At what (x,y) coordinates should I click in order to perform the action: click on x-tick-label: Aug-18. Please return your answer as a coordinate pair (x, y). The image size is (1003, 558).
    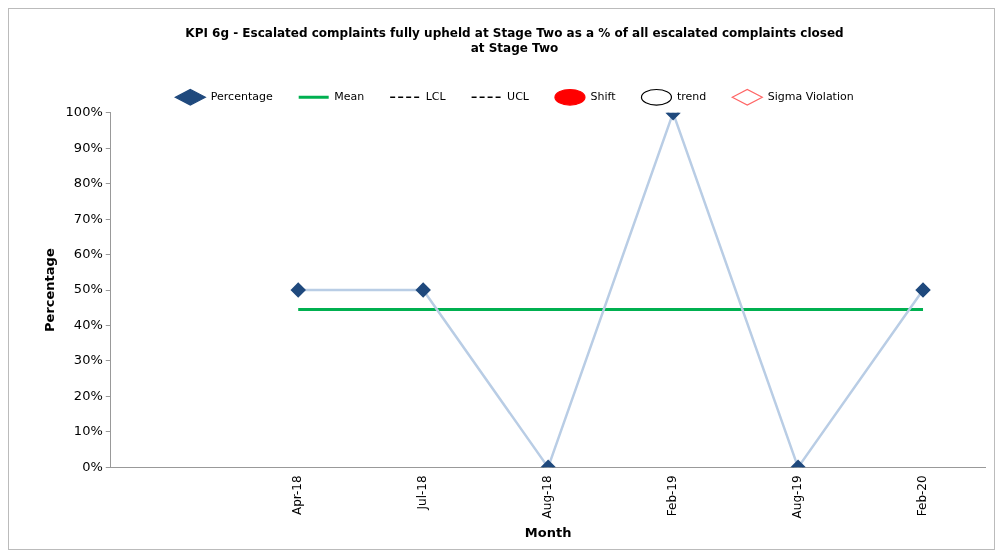
    Looking at the image, I should click on (547, 497).